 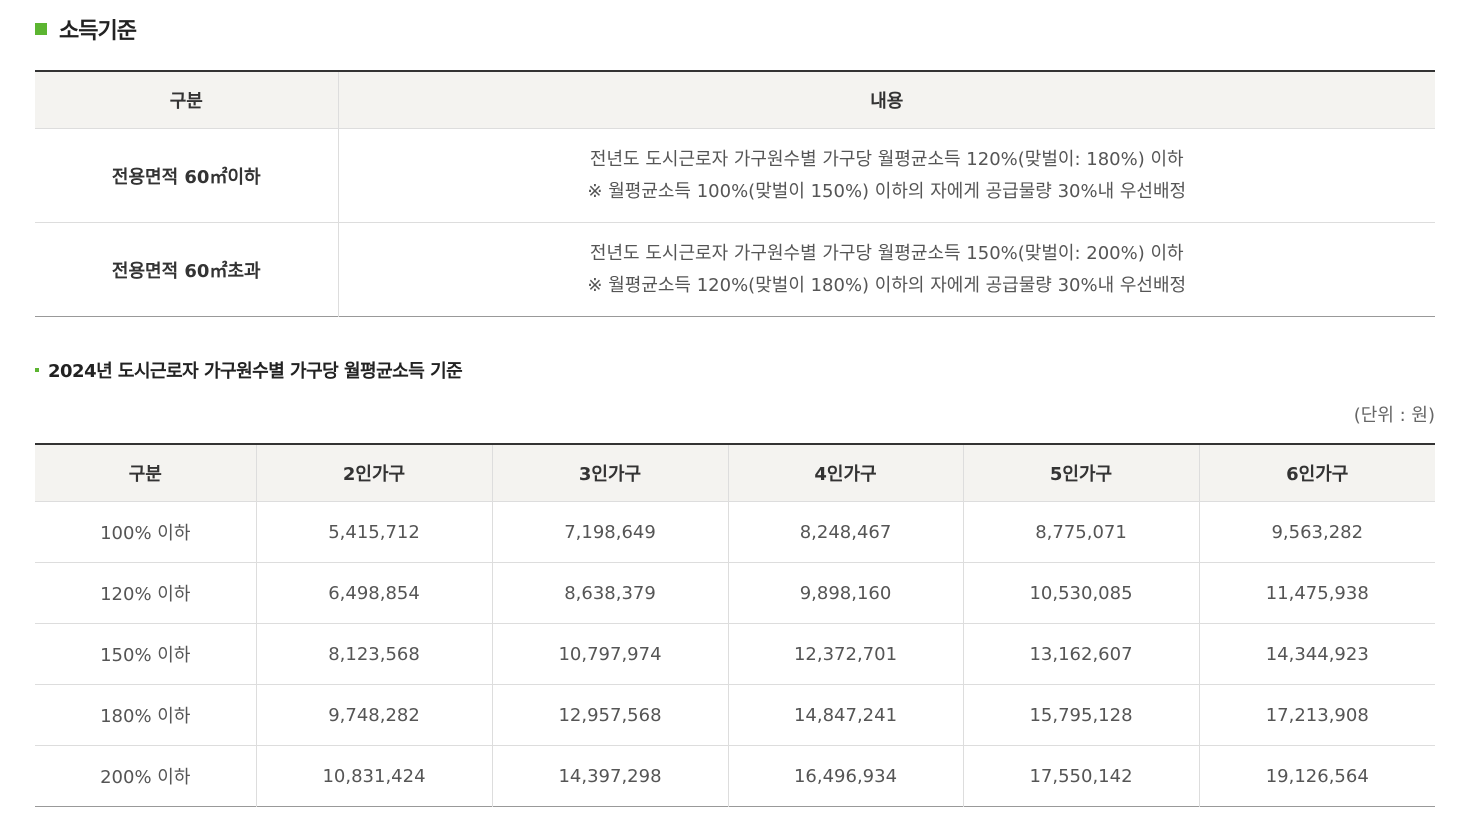 I want to click on cell-value: 8,123,568, so click(x=373, y=654).